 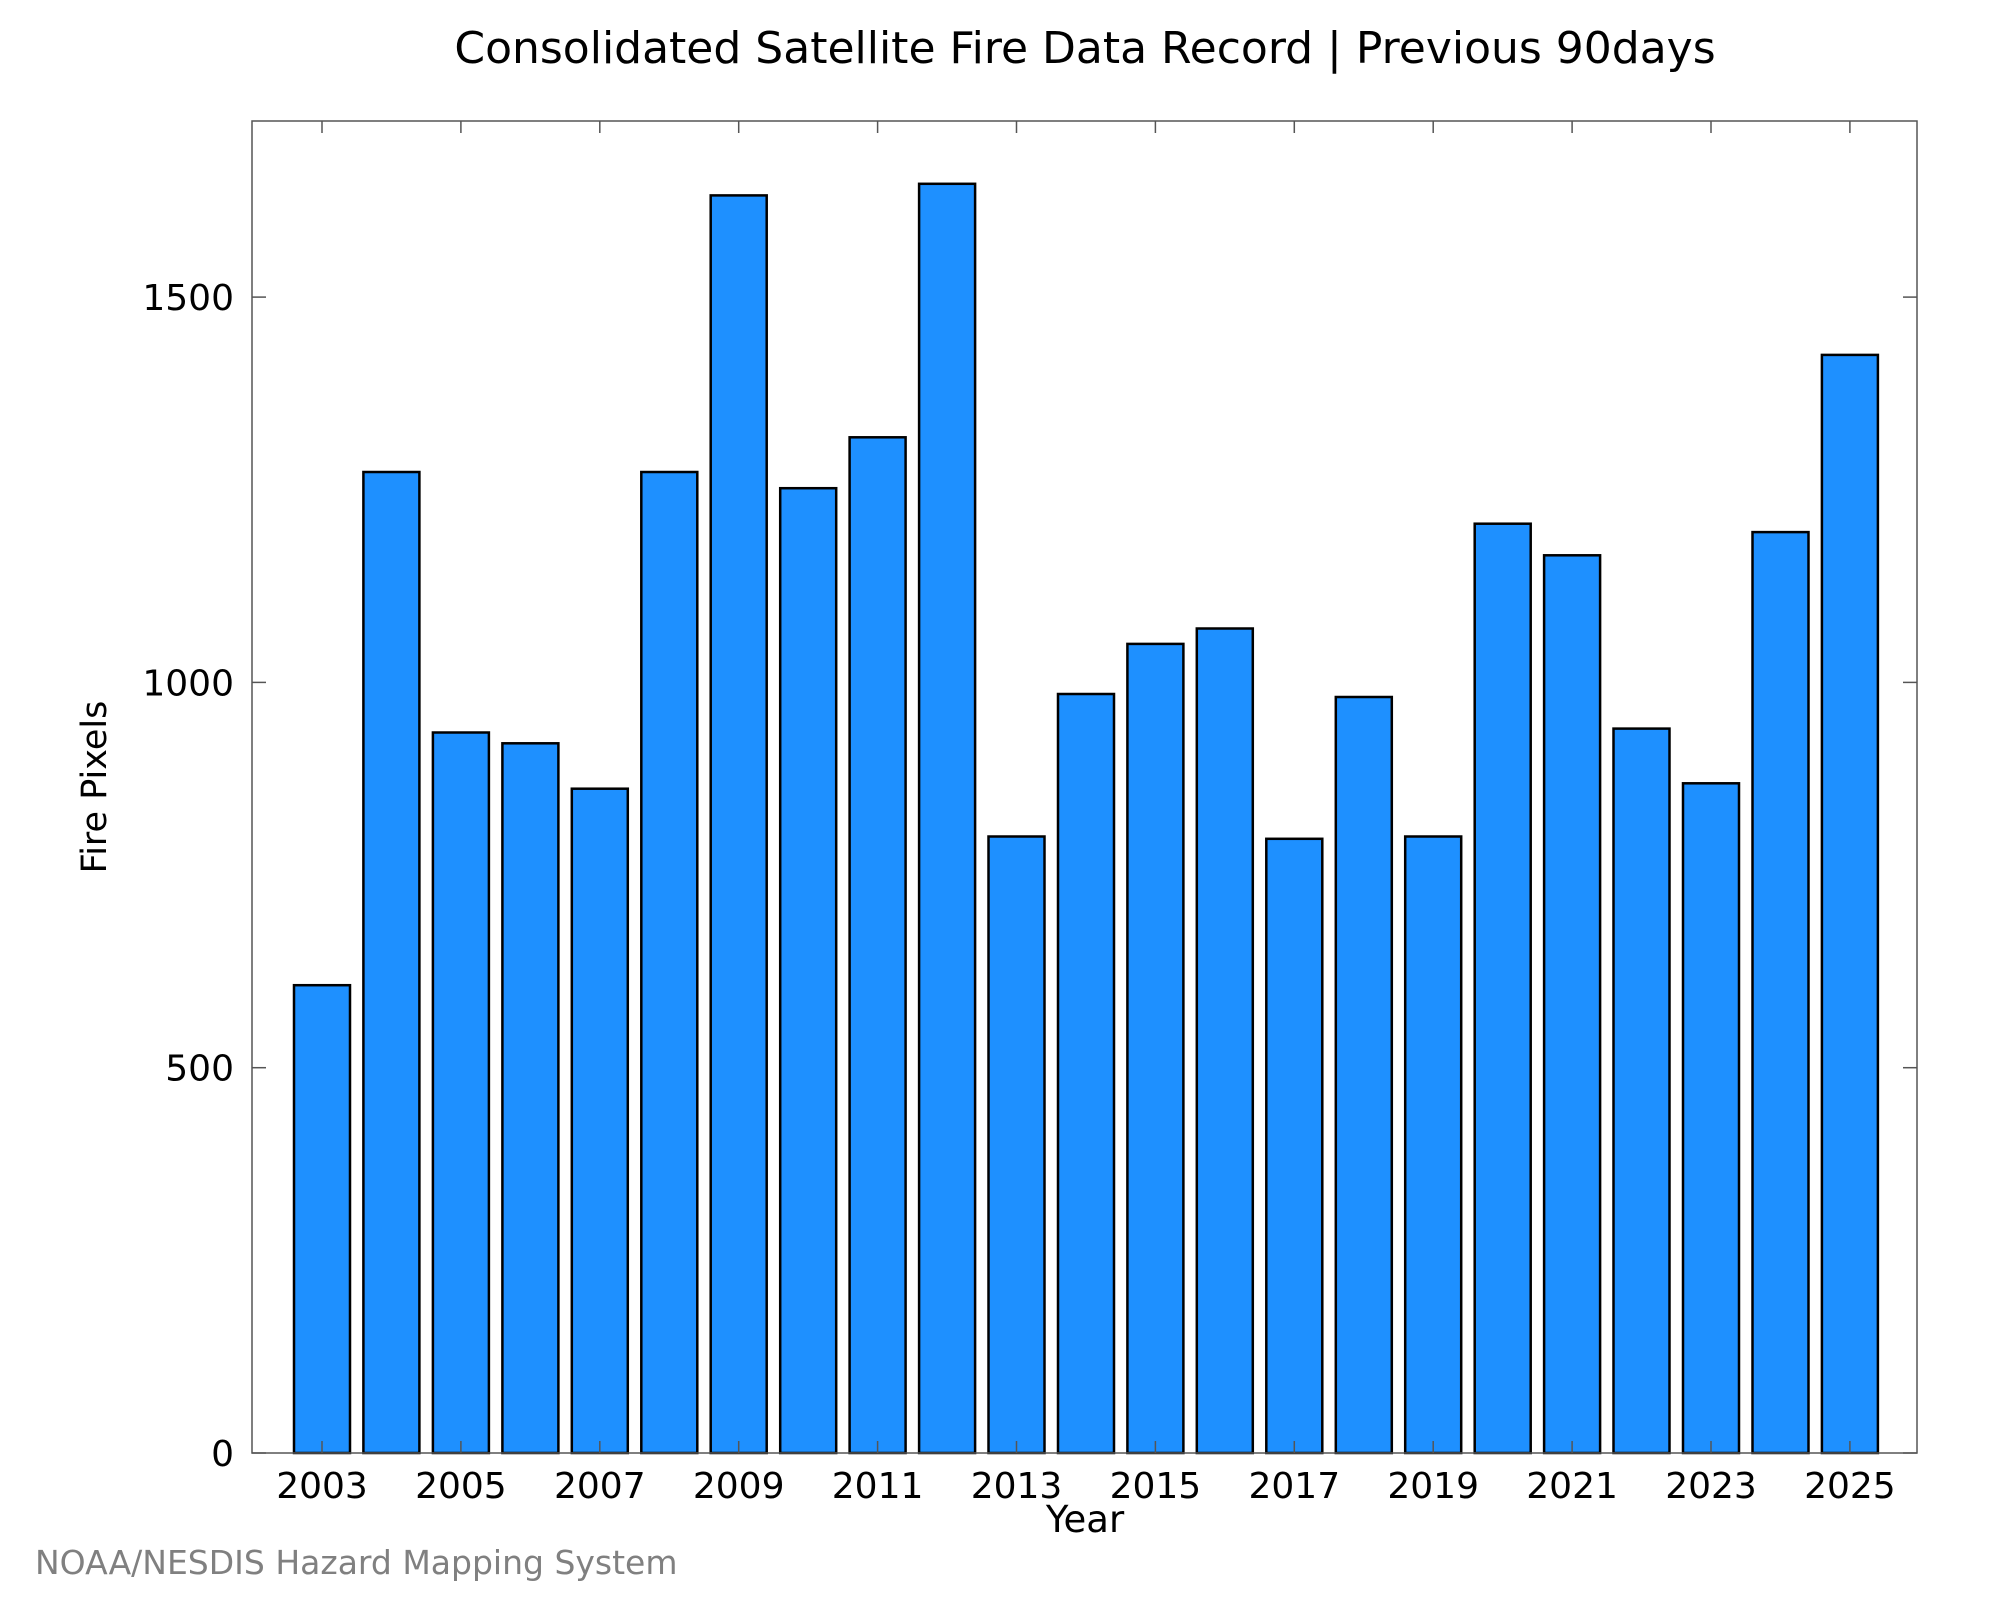 What do you see at coordinates (1641, 1091) in the screenshot?
I see `bar-2022` at bounding box center [1641, 1091].